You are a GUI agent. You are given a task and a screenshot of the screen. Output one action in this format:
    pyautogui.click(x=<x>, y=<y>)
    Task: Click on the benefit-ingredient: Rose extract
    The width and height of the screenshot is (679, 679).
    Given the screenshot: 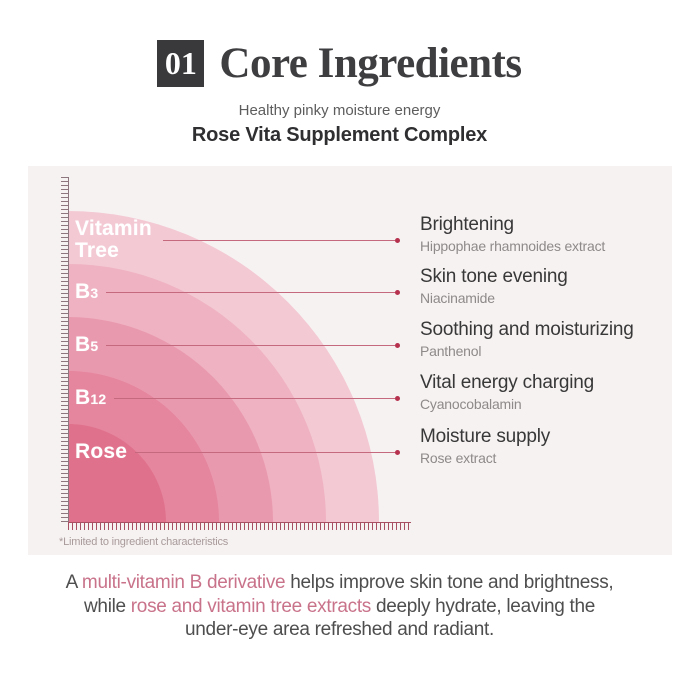 What is the action you would take?
    pyautogui.click(x=458, y=458)
    